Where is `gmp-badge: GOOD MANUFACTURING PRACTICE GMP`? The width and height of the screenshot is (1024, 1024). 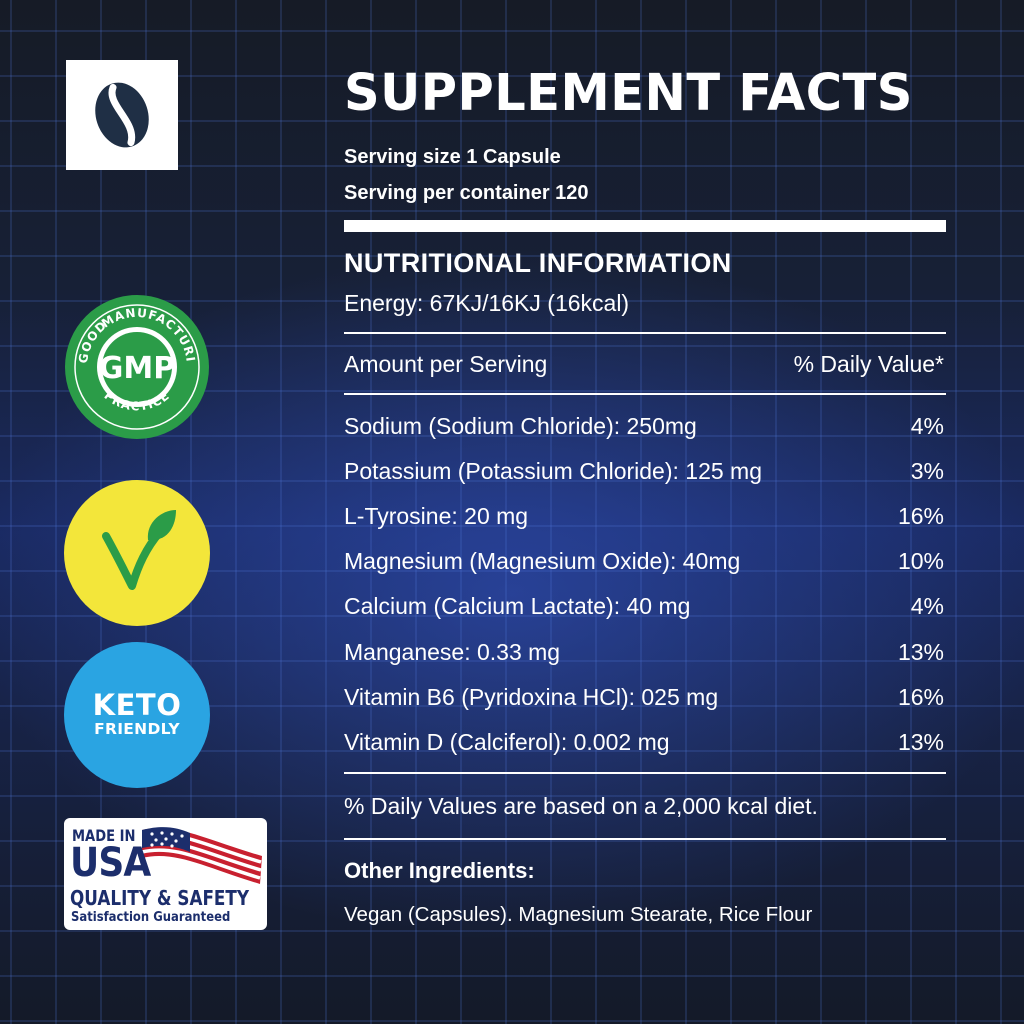
gmp-badge: GOOD MANUFACTURING PRACTICE GMP is located at coordinates (134, 361).